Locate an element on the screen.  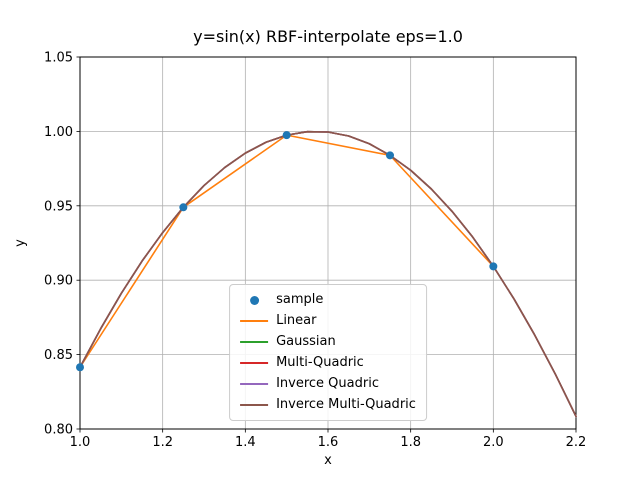
y-tick-label: 1.00 is located at coordinates (58, 132).